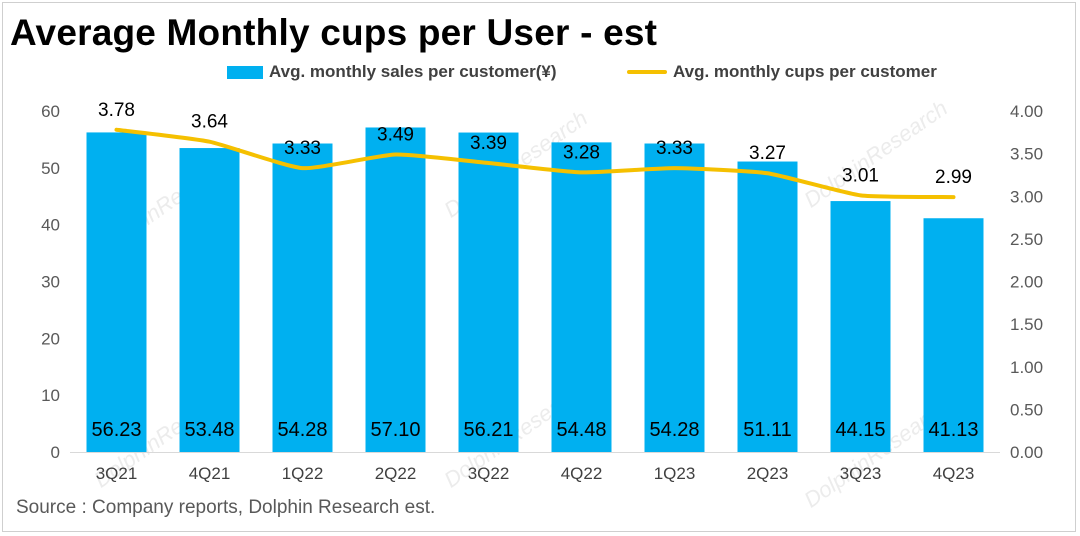 The image size is (1080, 536). Describe the element at coordinates (245, 72) in the screenshot. I see `legend-bar-swatch` at that location.